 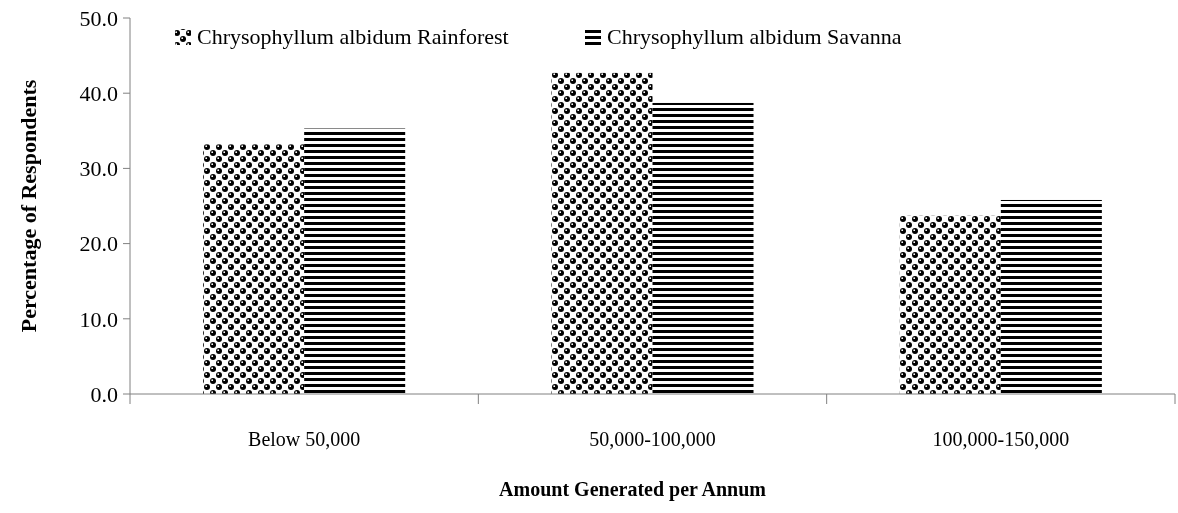 I want to click on y-axis-title: Percentage of Respondents, so click(x=28, y=206).